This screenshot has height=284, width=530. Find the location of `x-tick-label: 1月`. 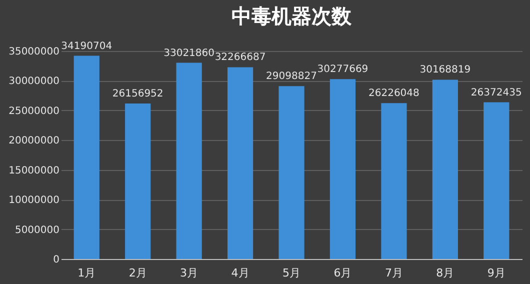

x-tick-label: 1月 is located at coordinates (87, 273).